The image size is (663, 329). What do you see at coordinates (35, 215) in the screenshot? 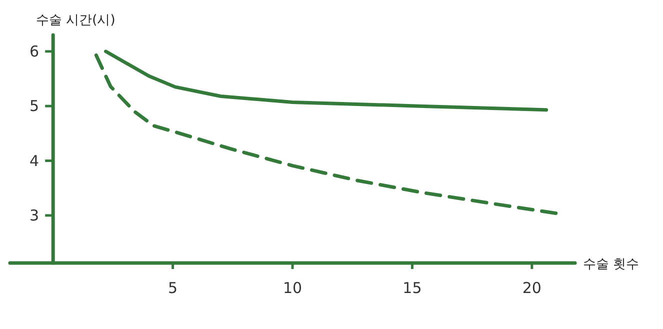
I see `y-tick-label: 3` at bounding box center [35, 215].